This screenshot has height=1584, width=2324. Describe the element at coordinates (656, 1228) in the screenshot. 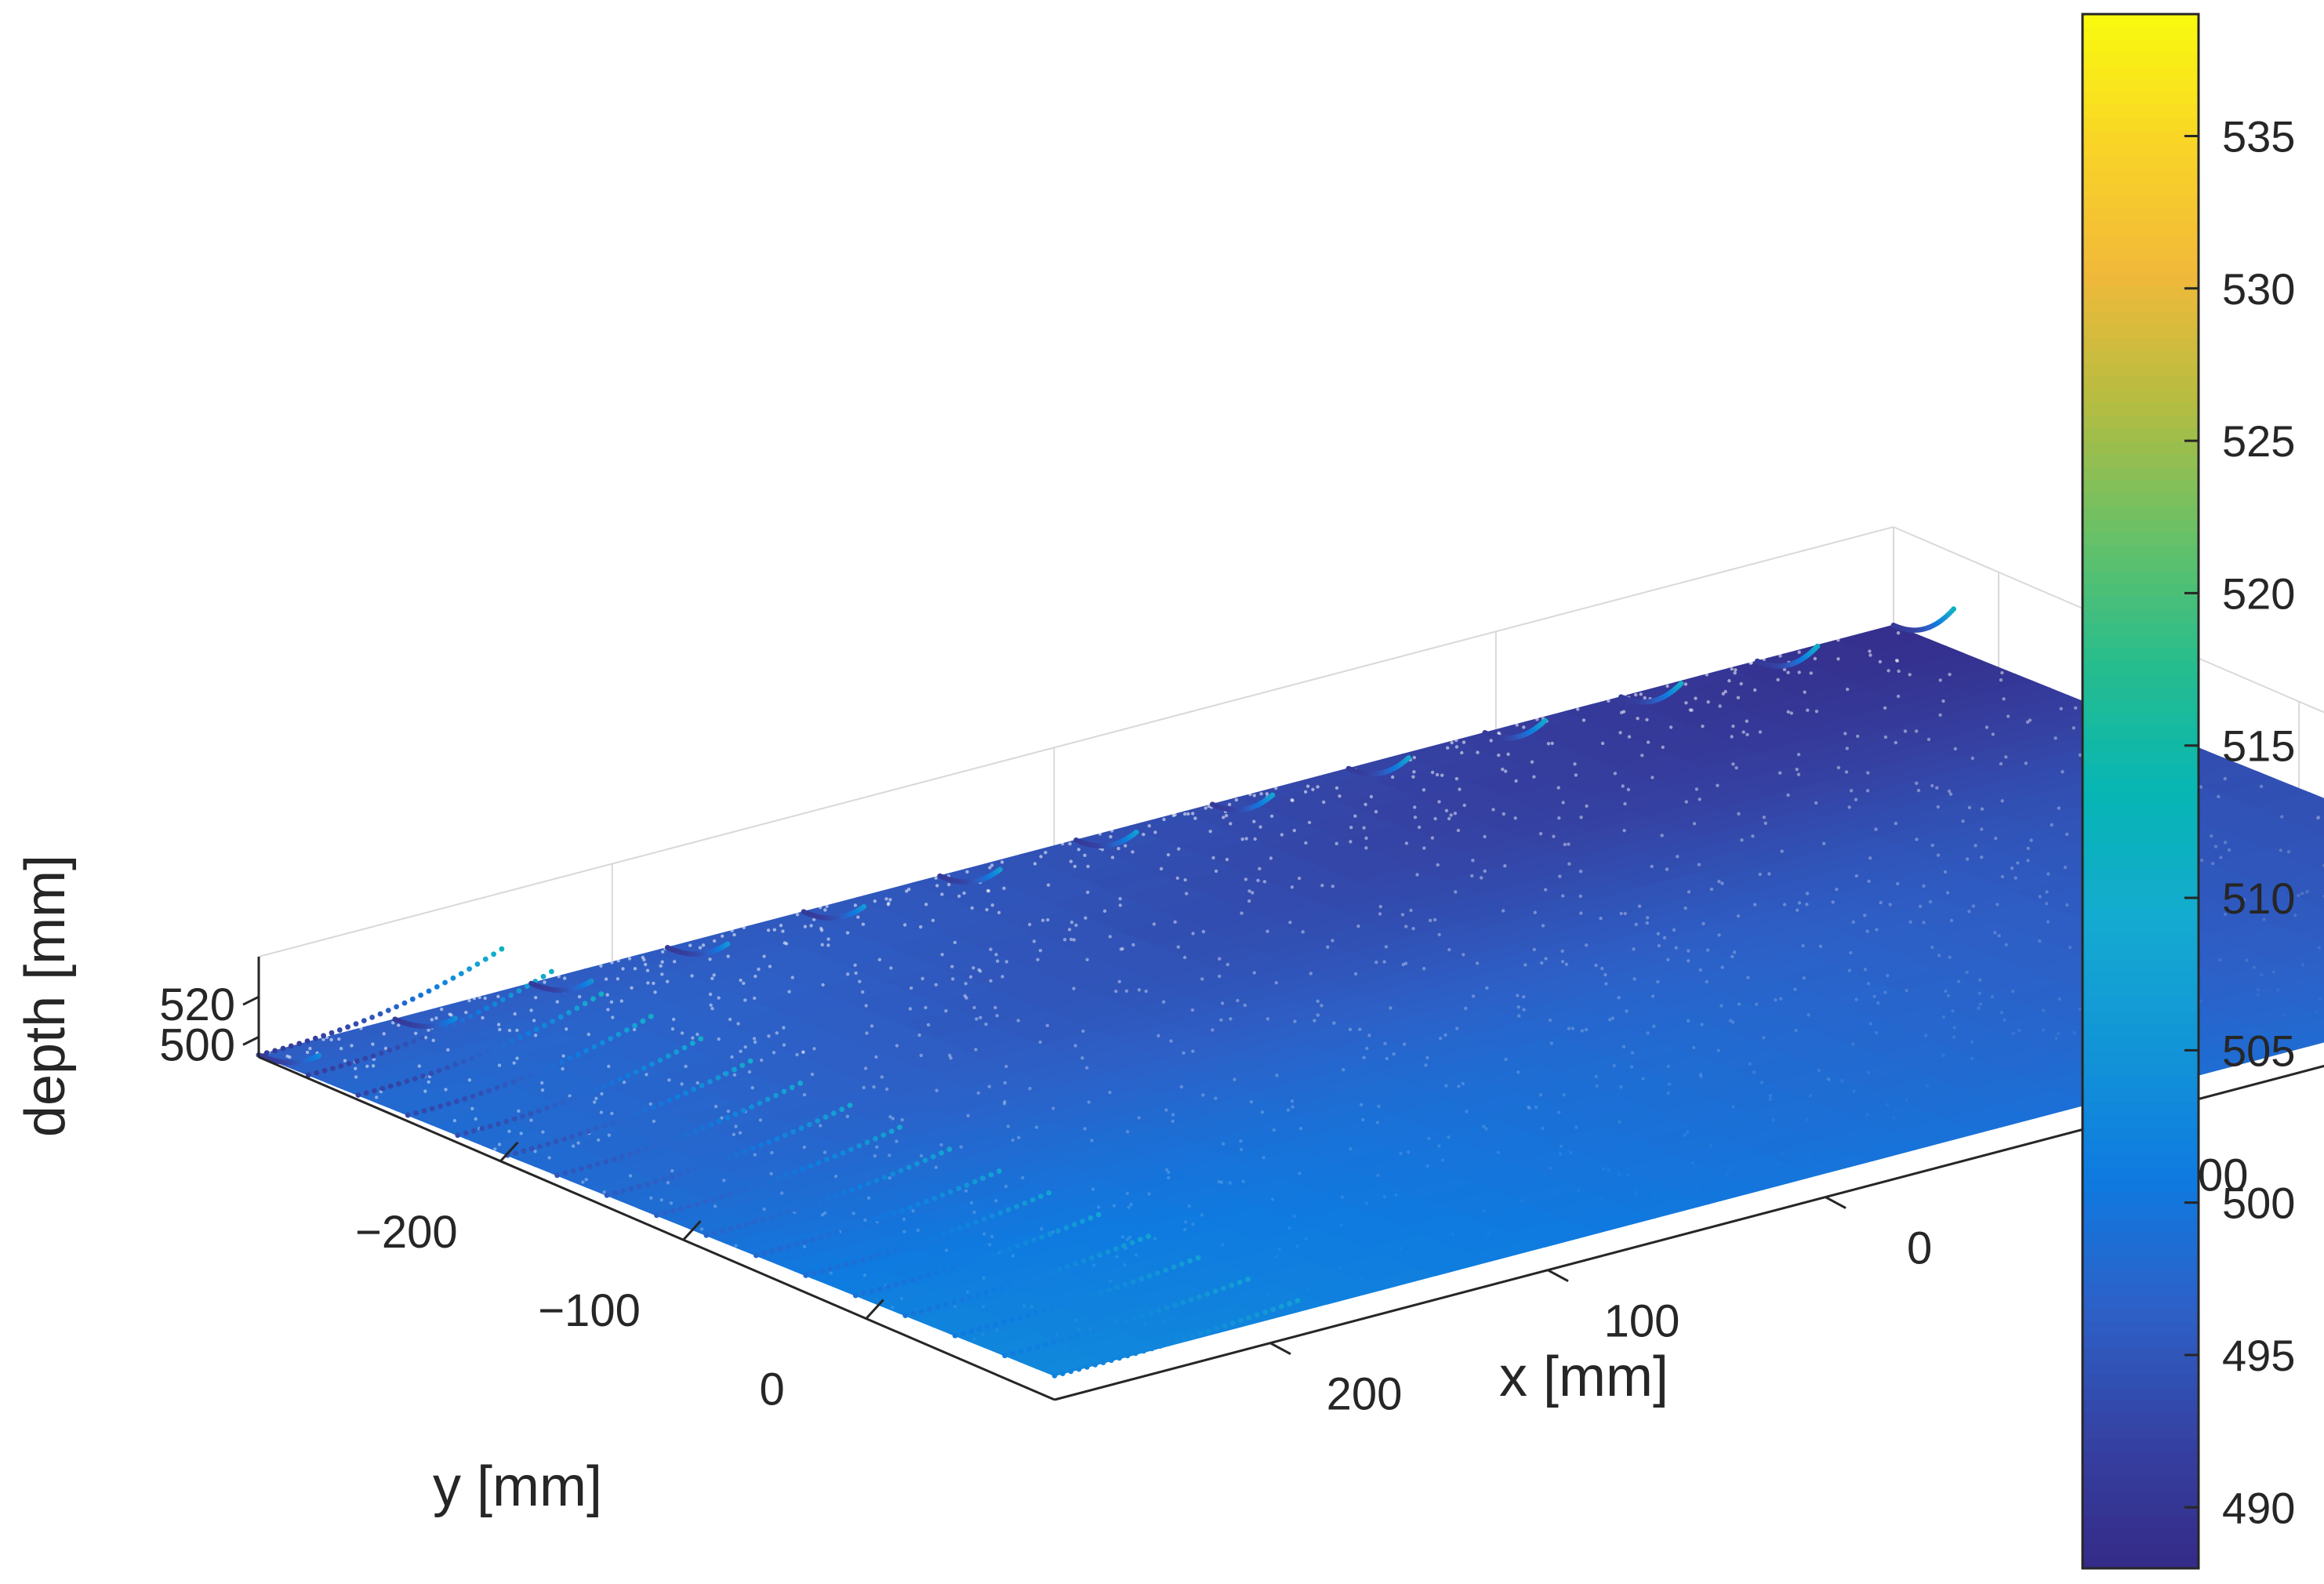

I see `x-axis-line` at that location.